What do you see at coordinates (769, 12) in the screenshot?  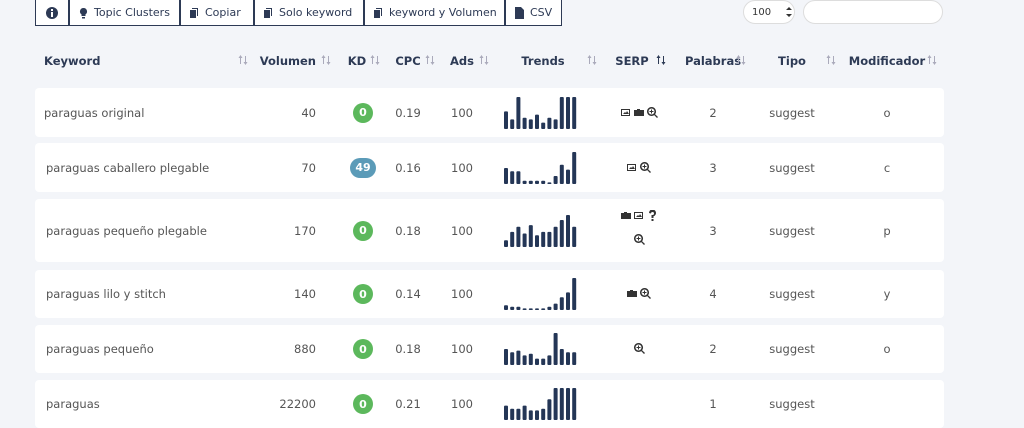 I see `page-size-select: 100` at bounding box center [769, 12].